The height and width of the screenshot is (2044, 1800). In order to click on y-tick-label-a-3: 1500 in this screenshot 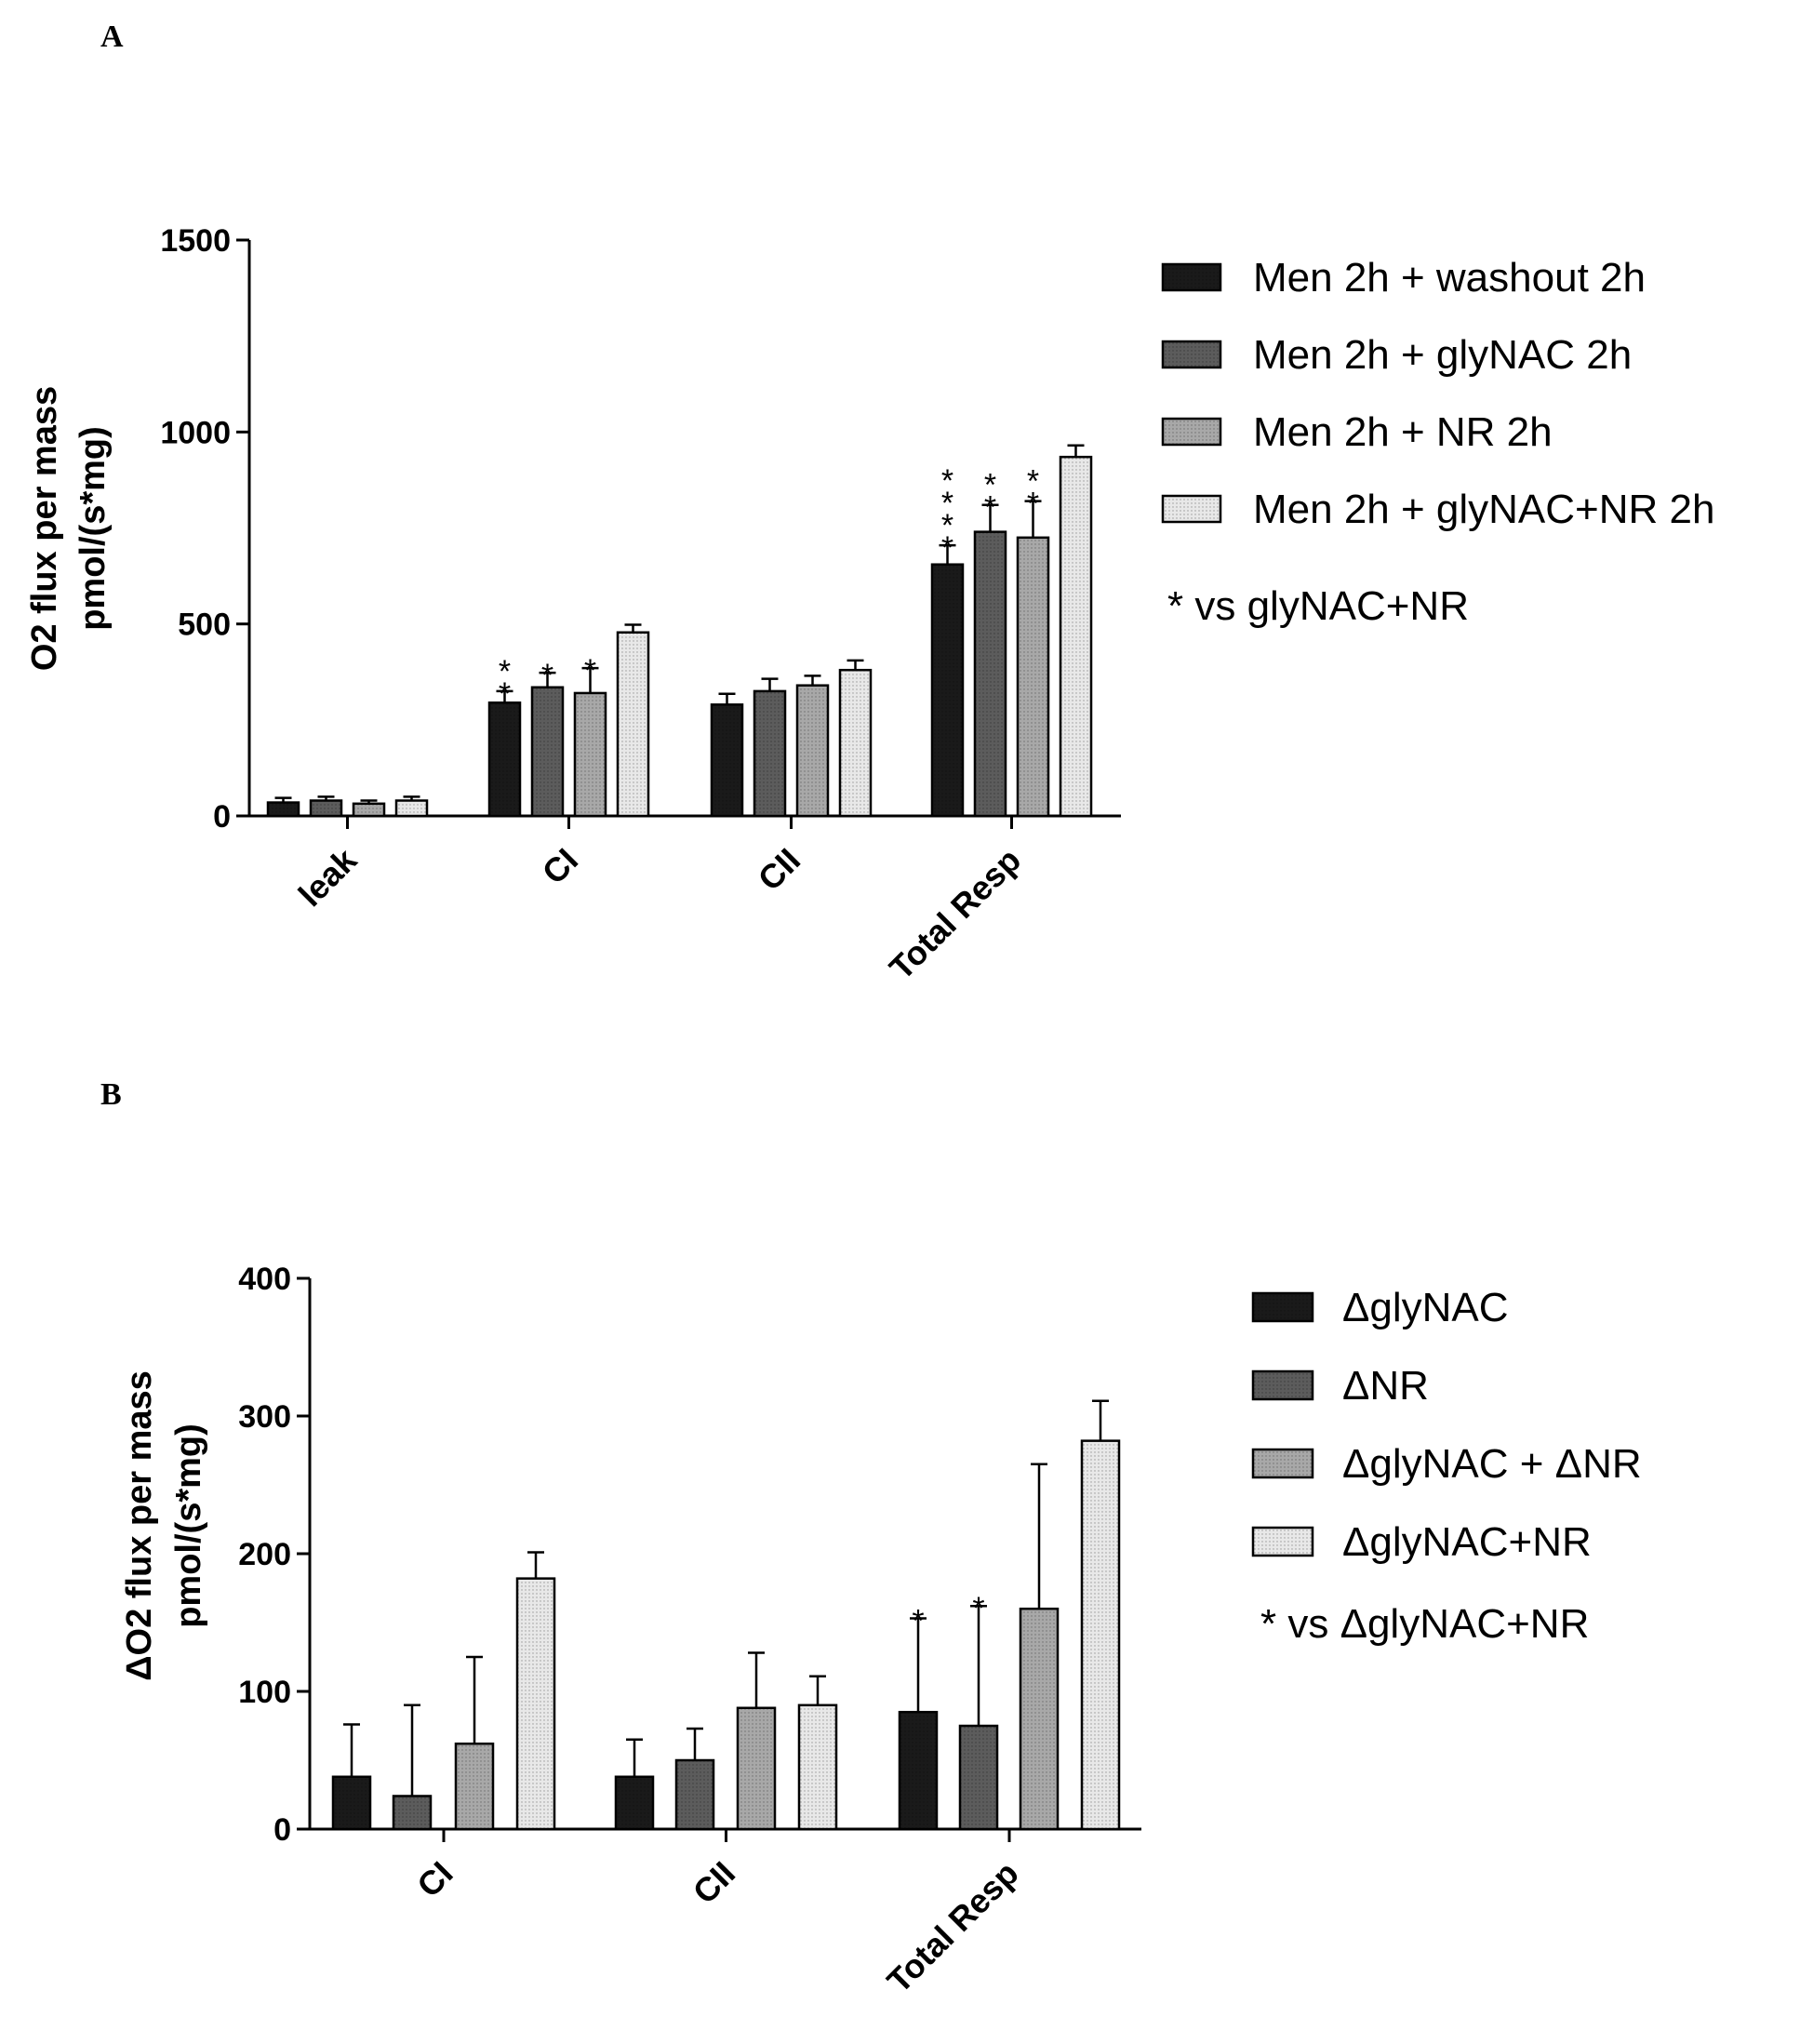, I will do `click(195, 241)`.